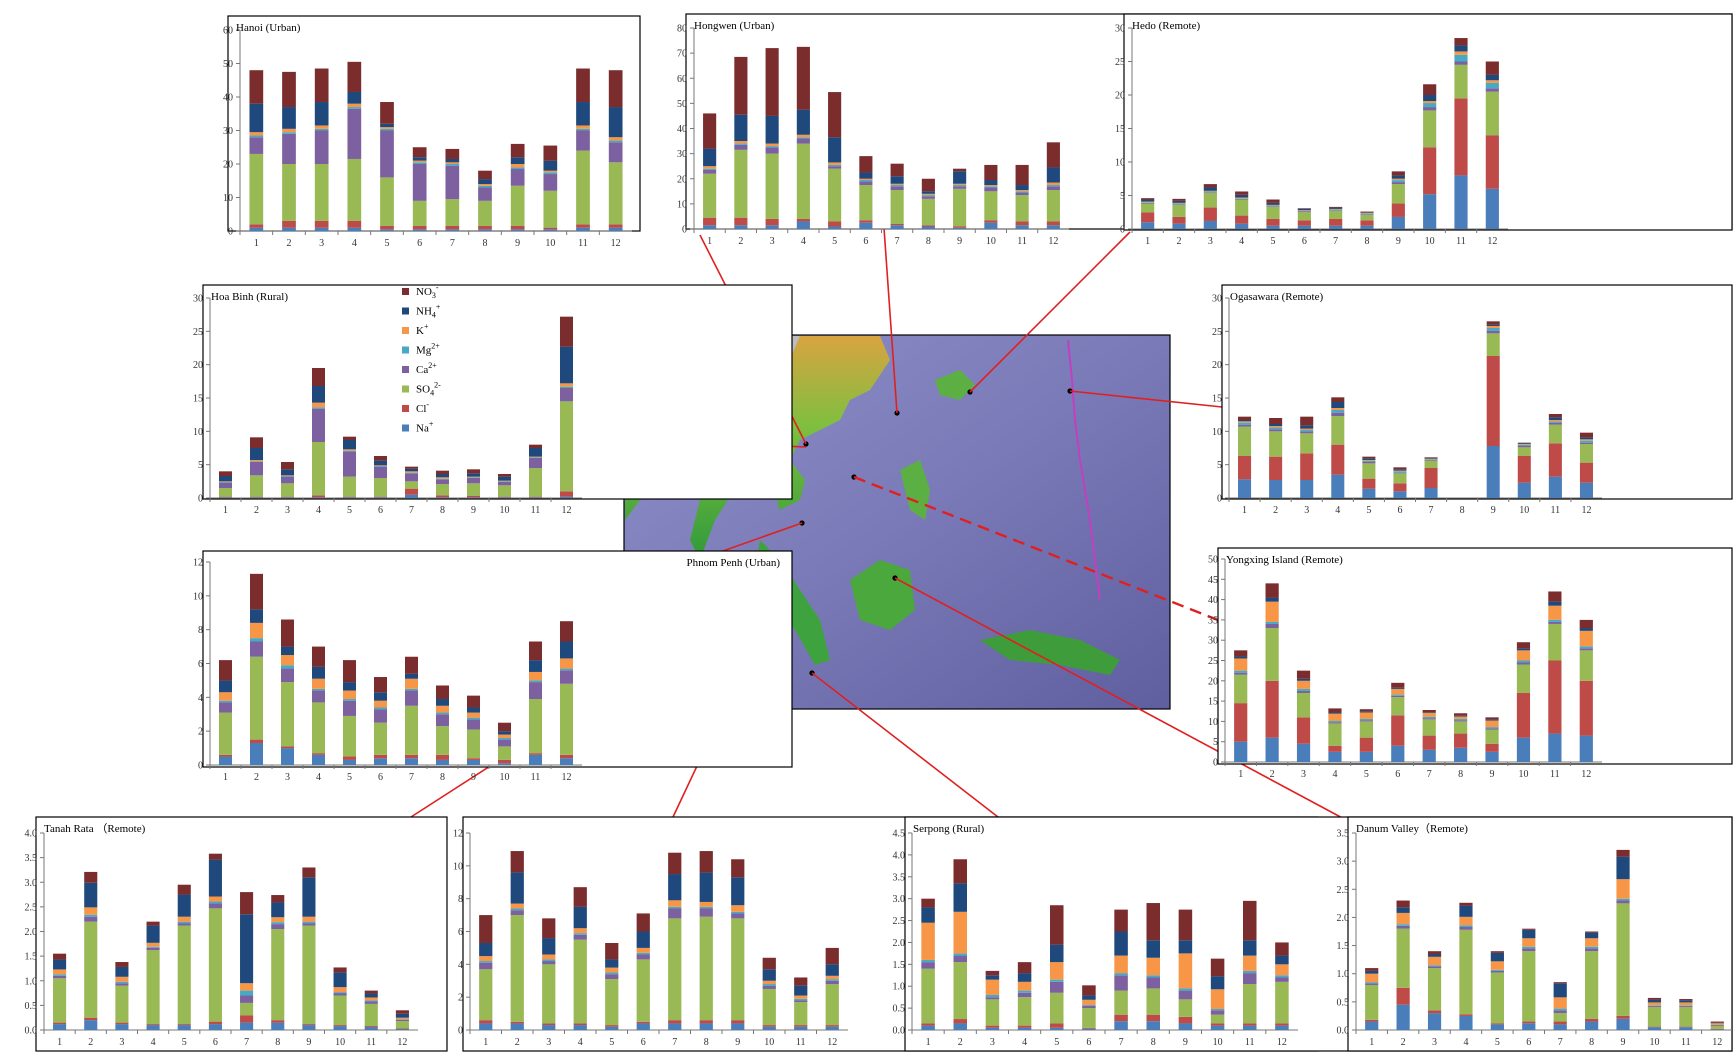 The width and height of the screenshot is (1733, 1052). I want to click on y-tick-label: 12, so click(198, 563).